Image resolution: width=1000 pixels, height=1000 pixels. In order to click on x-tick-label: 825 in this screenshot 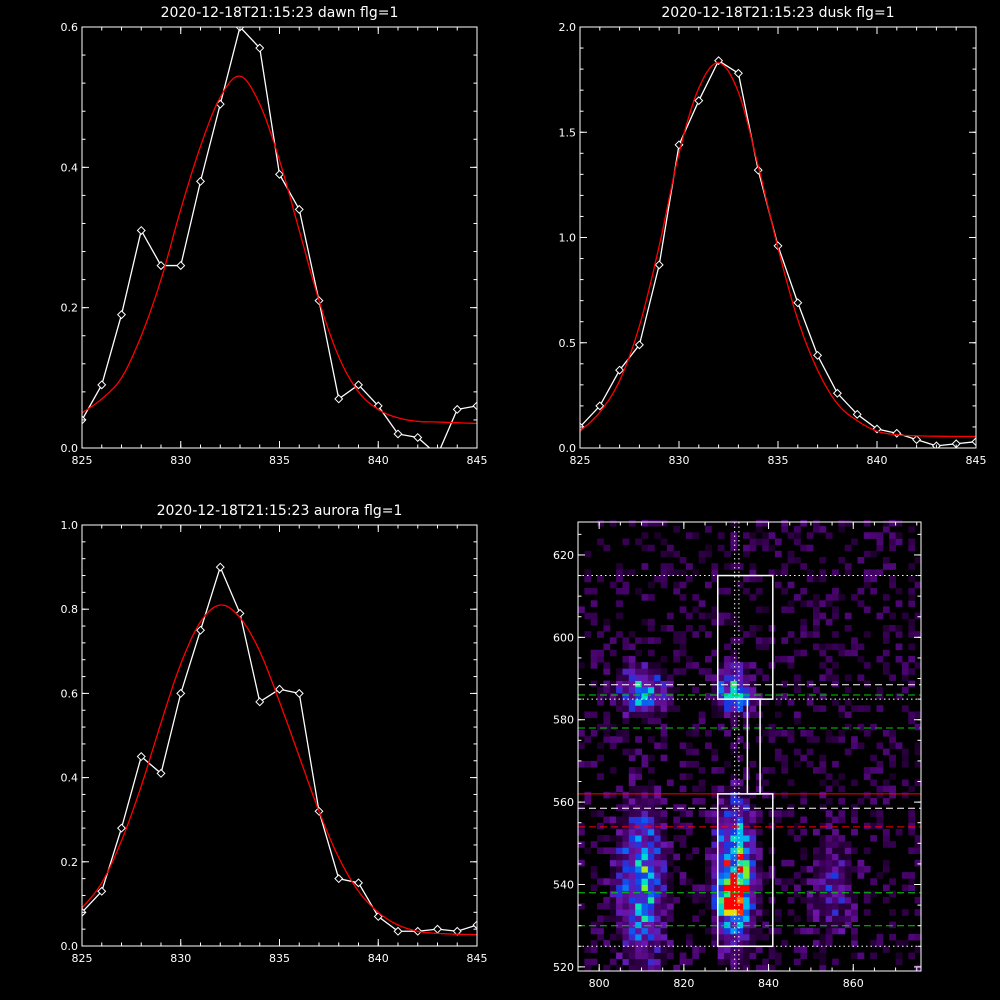, I will do `click(82, 958)`.